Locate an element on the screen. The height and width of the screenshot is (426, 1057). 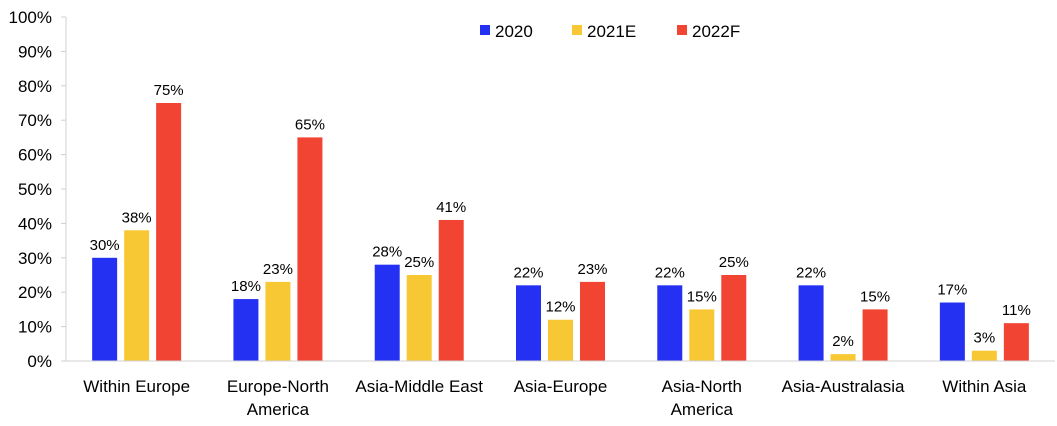
data-label: 12% is located at coordinates (560, 307).